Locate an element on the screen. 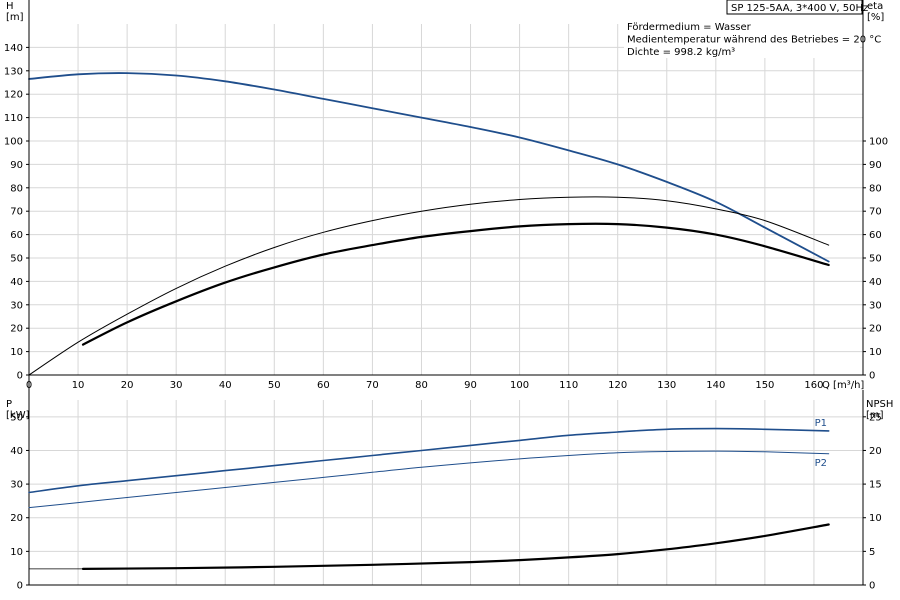 The width and height of the screenshot is (900, 600). y-tick-label-right: 15 is located at coordinates (875, 485).